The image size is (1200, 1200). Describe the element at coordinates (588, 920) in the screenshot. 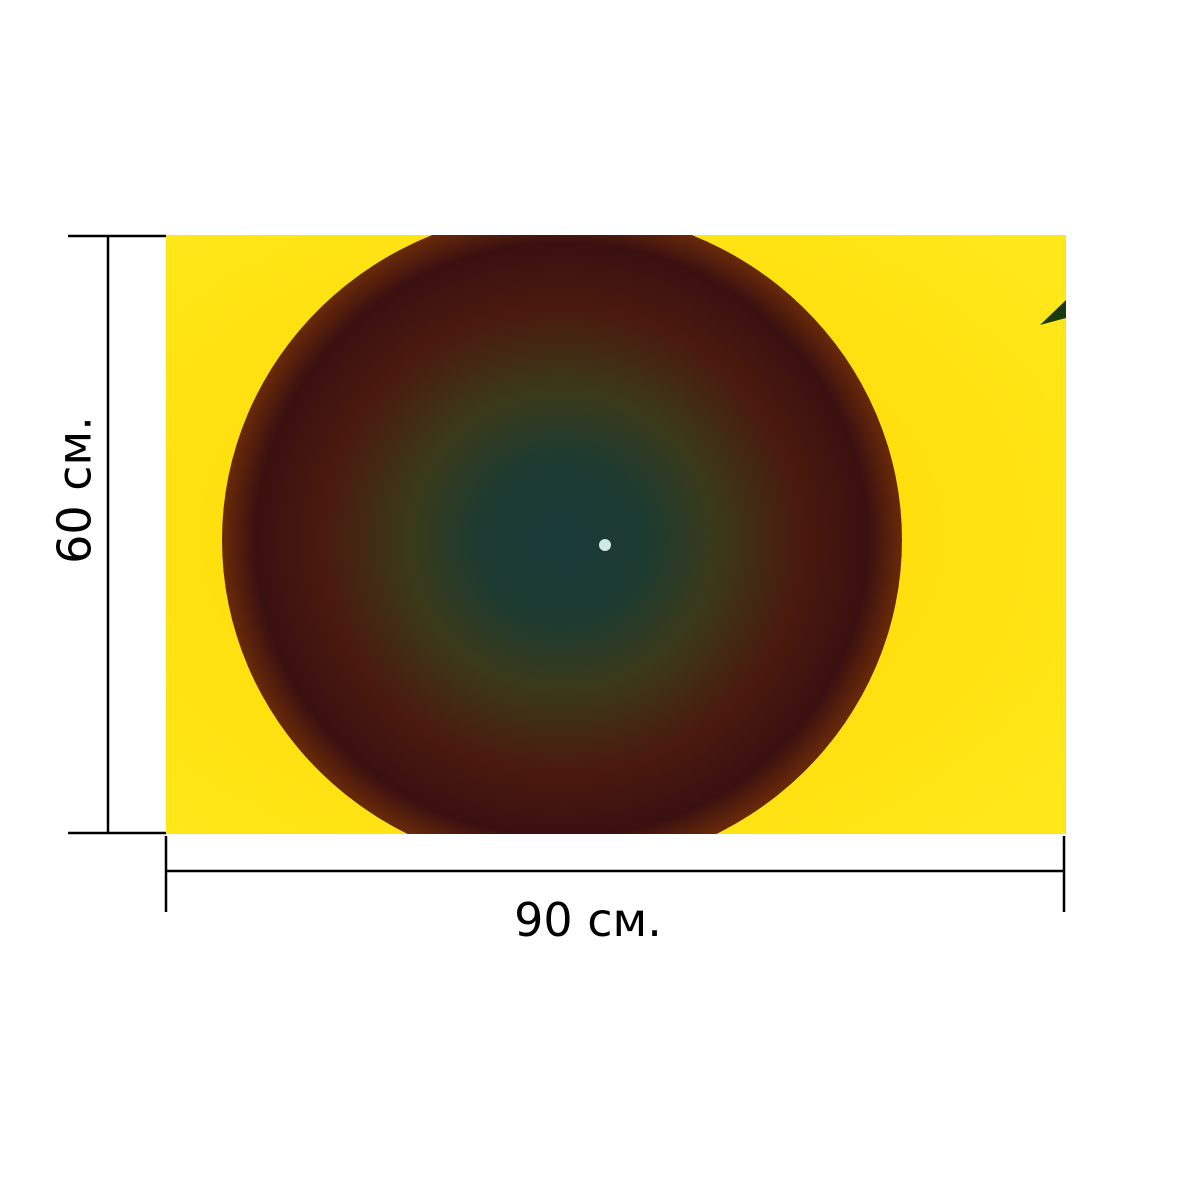

I see `width-label: 90 см.` at that location.